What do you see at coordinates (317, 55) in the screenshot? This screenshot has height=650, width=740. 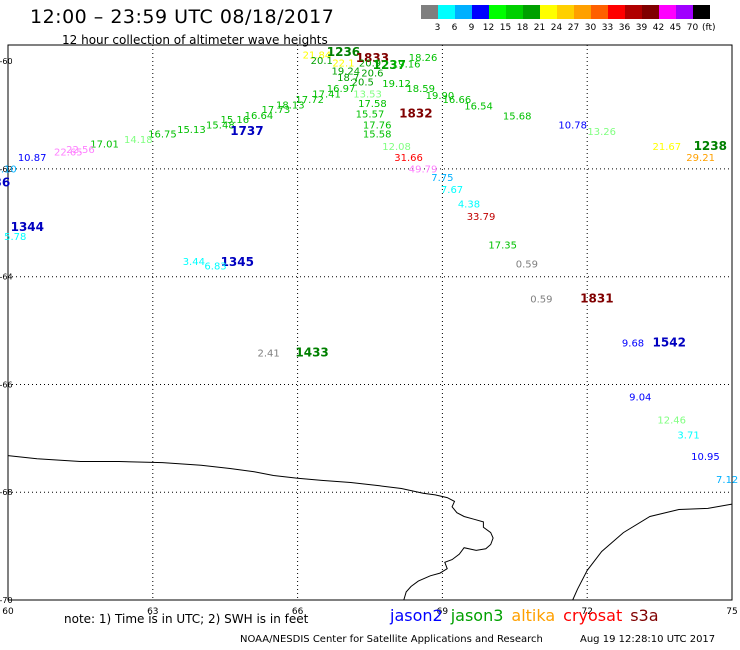 I see `wave-height-value: 21.84` at bounding box center [317, 55].